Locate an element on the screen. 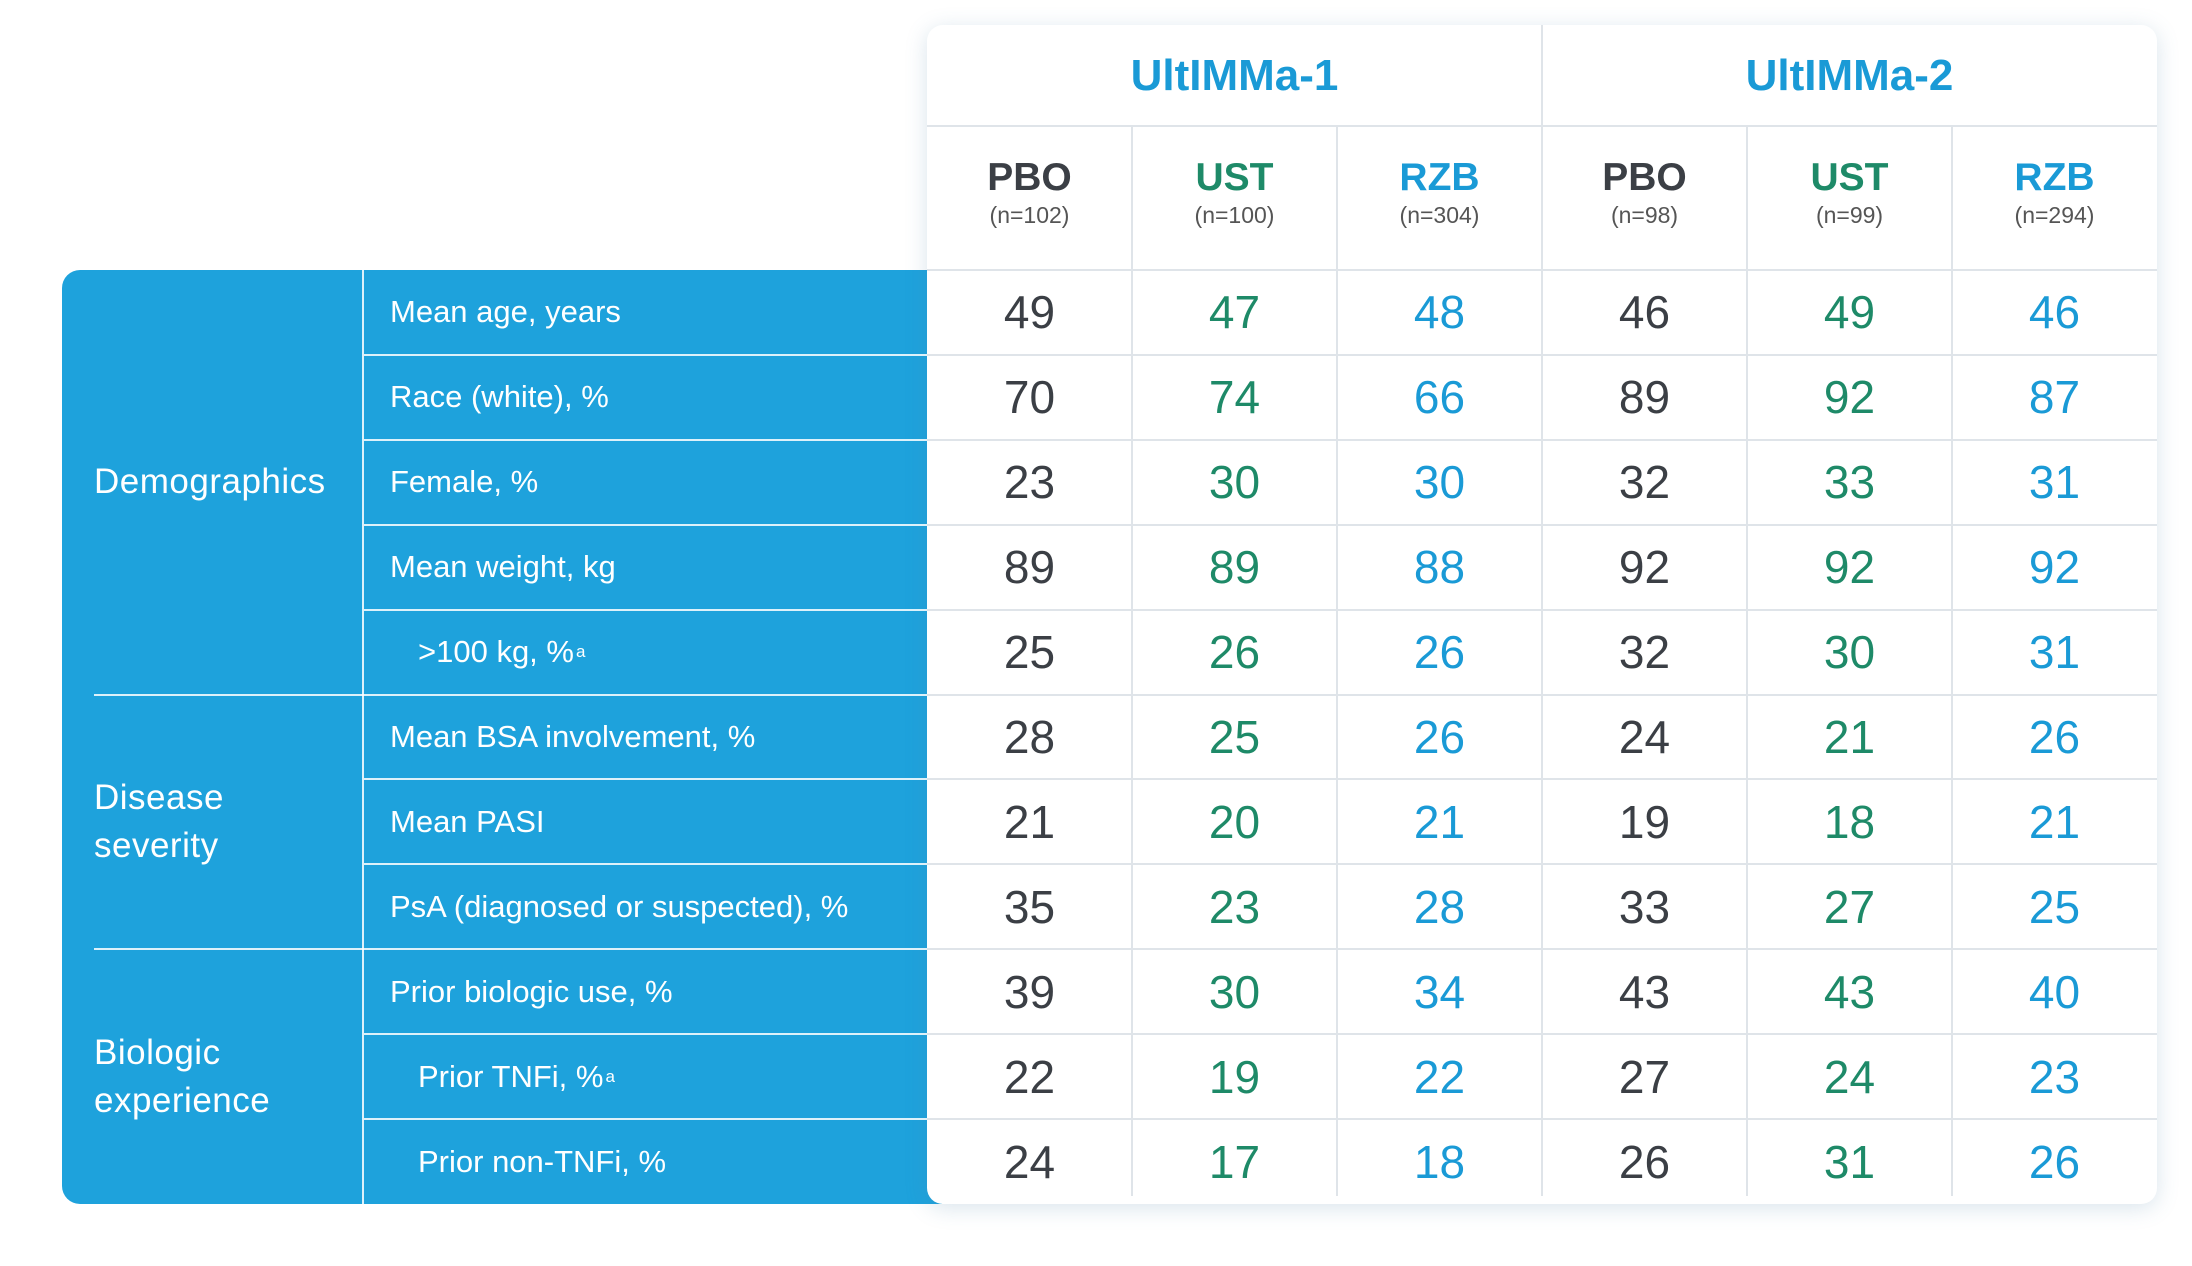 The height and width of the screenshot is (1266, 2192). cell-value: 48 is located at coordinates (1439, 312).